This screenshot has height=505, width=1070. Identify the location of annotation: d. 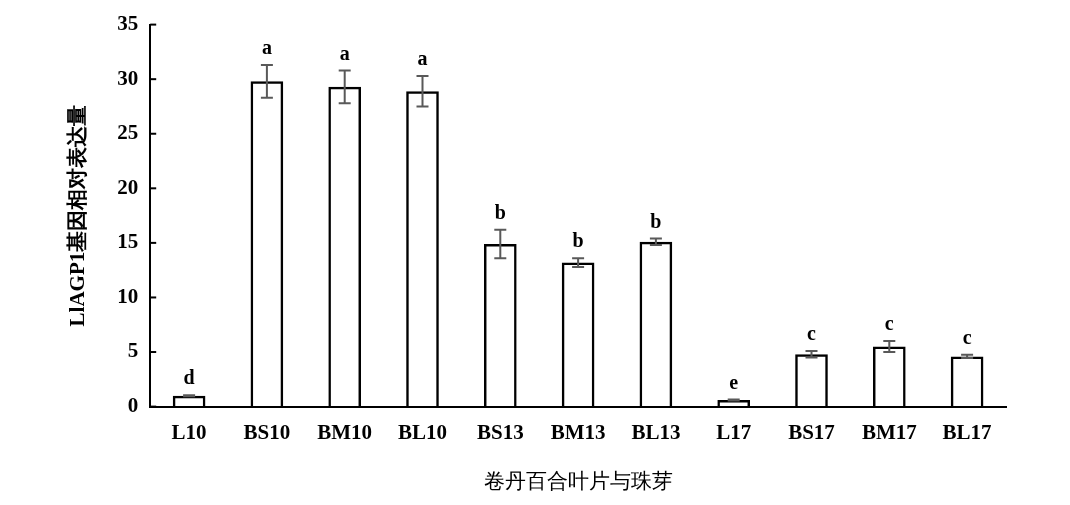
(189, 377).